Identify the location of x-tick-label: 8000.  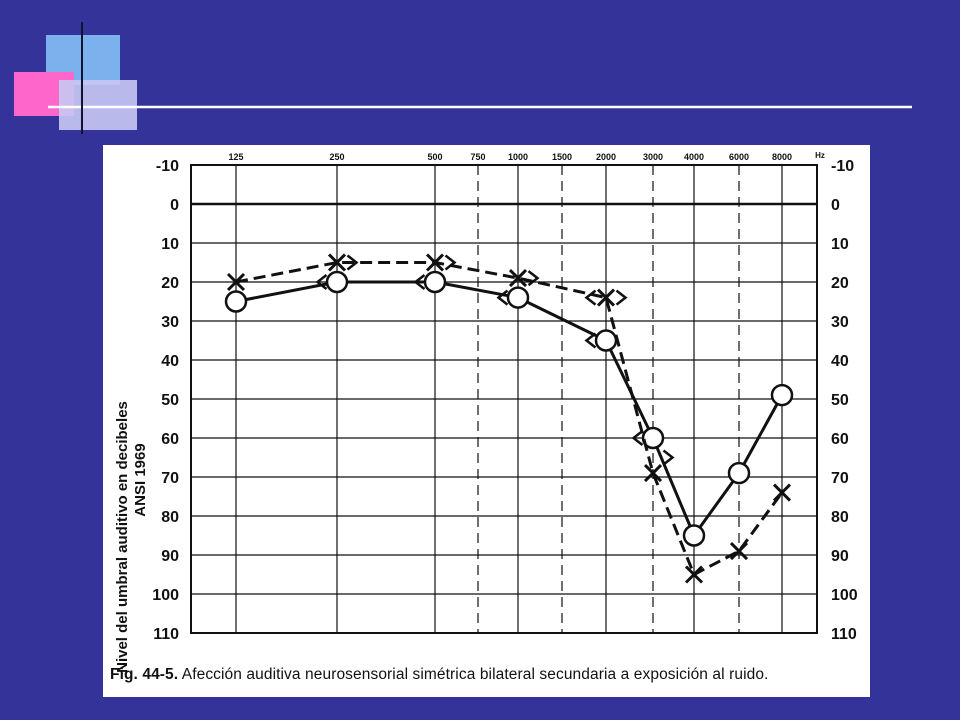
(782, 157).